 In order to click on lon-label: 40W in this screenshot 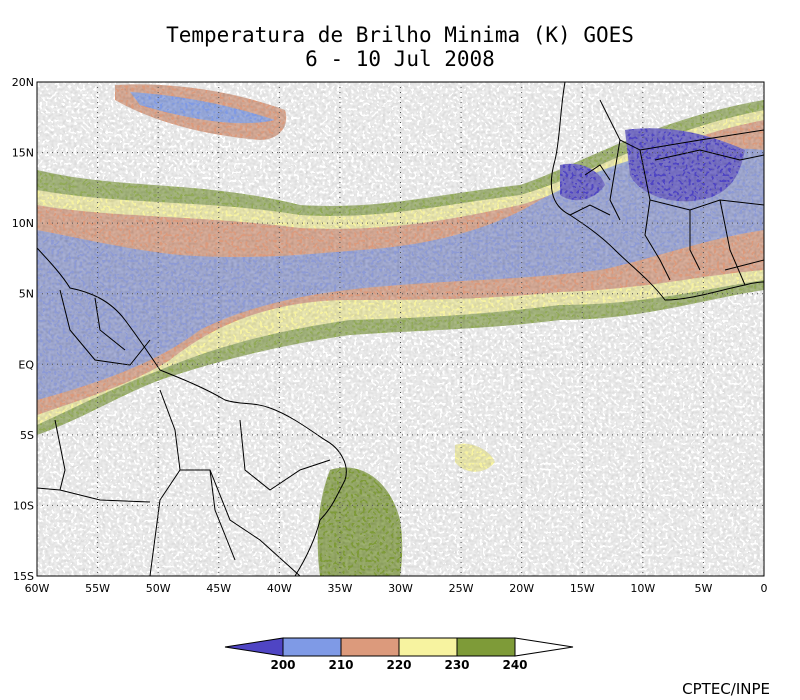, I will do `click(279, 588)`.